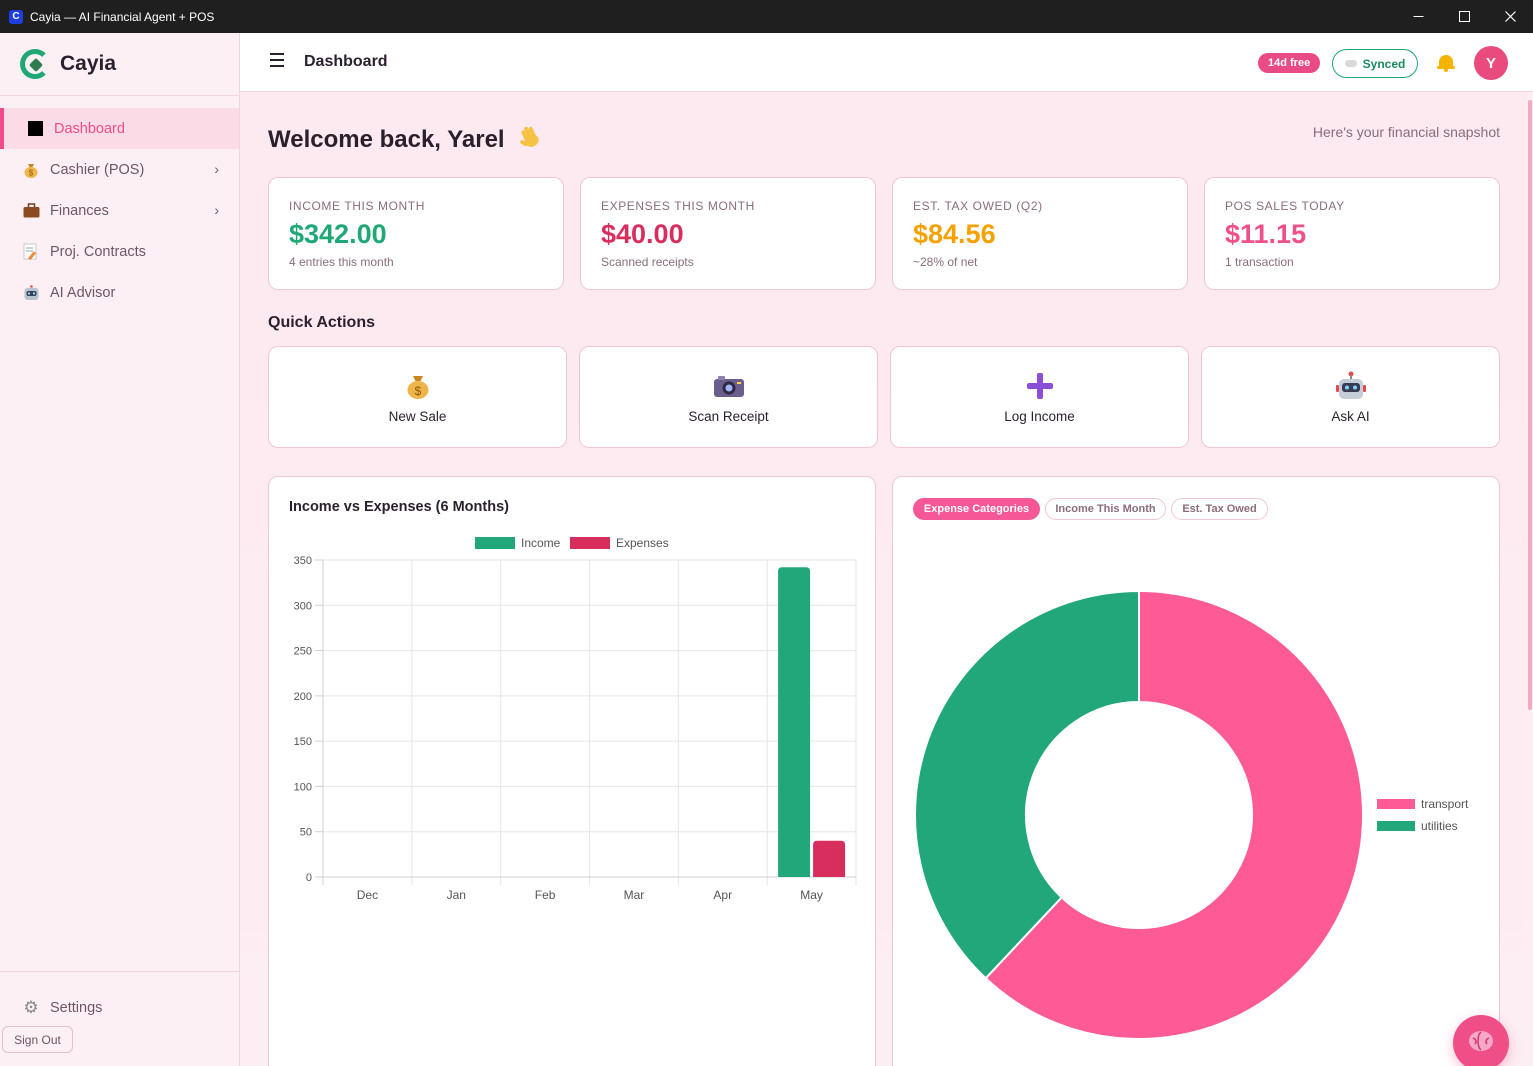 This screenshot has width=1533, height=1066. What do you see at coordinates (976, 509) in the screenshot?
I see `tab-expense-categories: Expense Categories` at bounding box center [976, 509].